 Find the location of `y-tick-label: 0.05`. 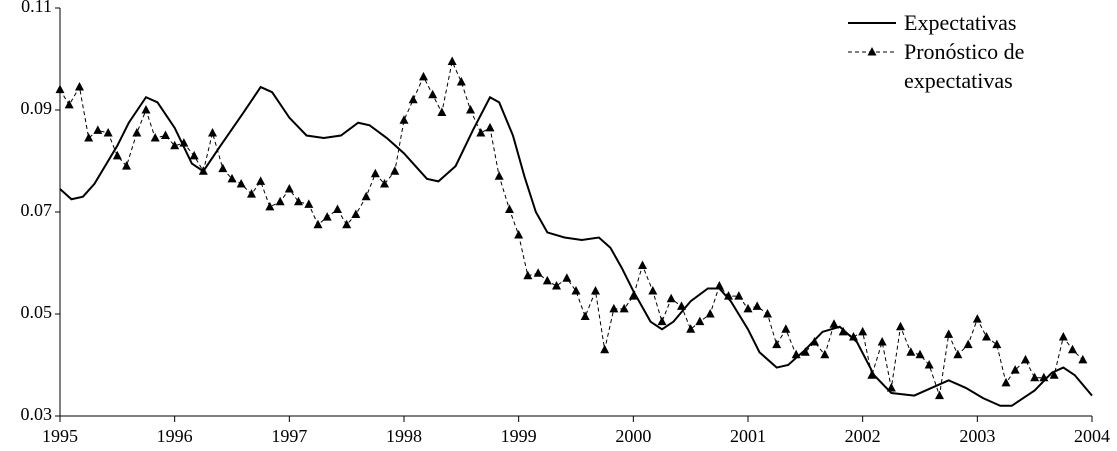

y-tick-label: 0.05 is located at coordinates (37, 312).